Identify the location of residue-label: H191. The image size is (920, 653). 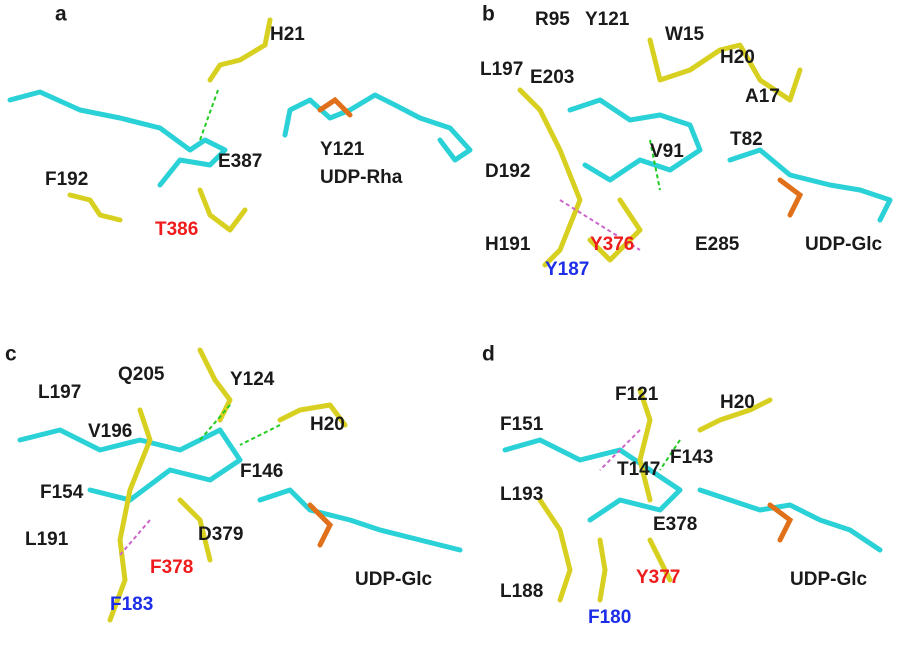
(508, 244).